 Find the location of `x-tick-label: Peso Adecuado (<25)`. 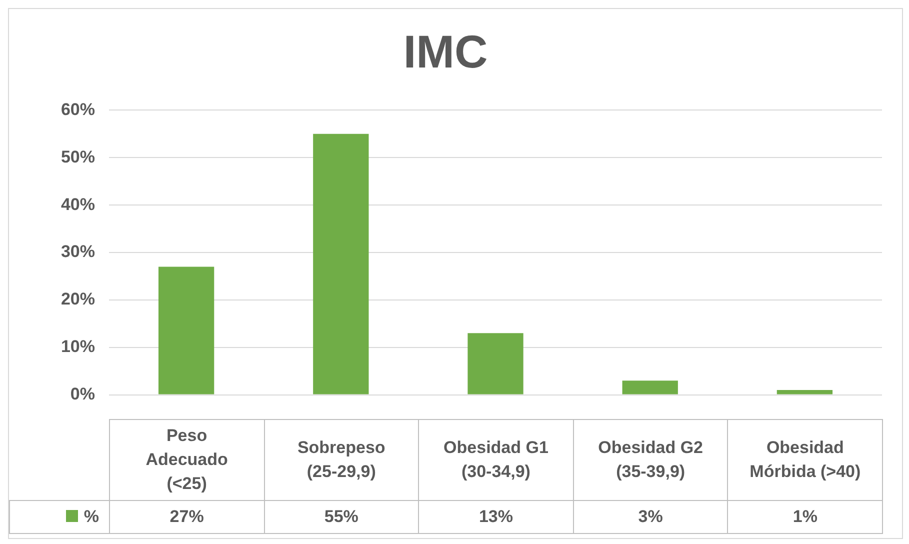

x-tick-label: Peso Adecuado (<25) is located at coordinates (187, 460).